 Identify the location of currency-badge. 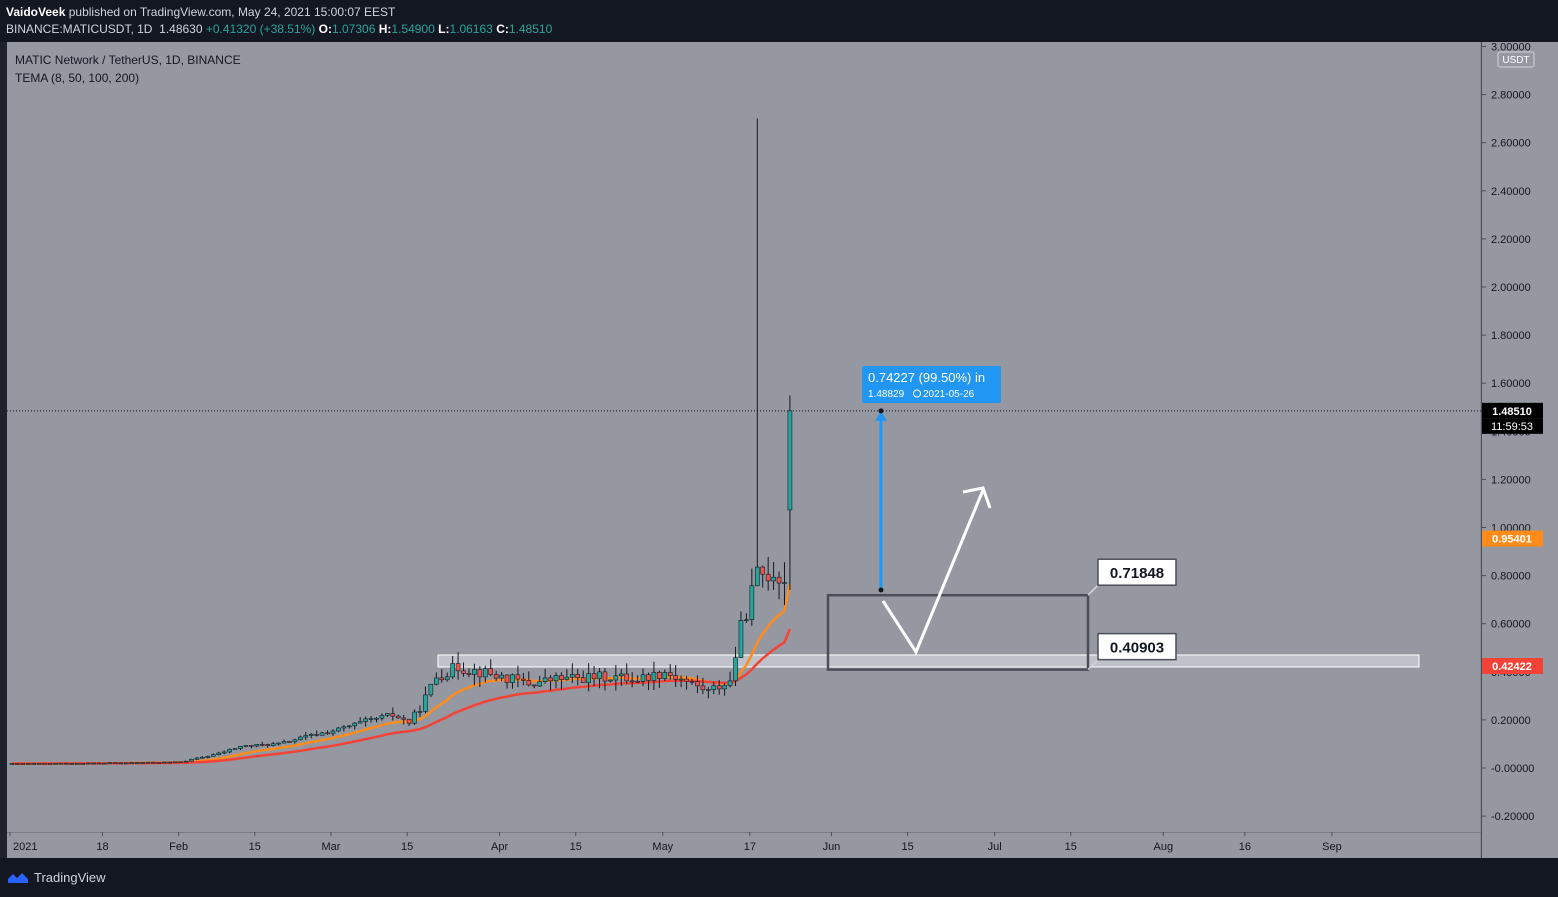
(1516, 59).